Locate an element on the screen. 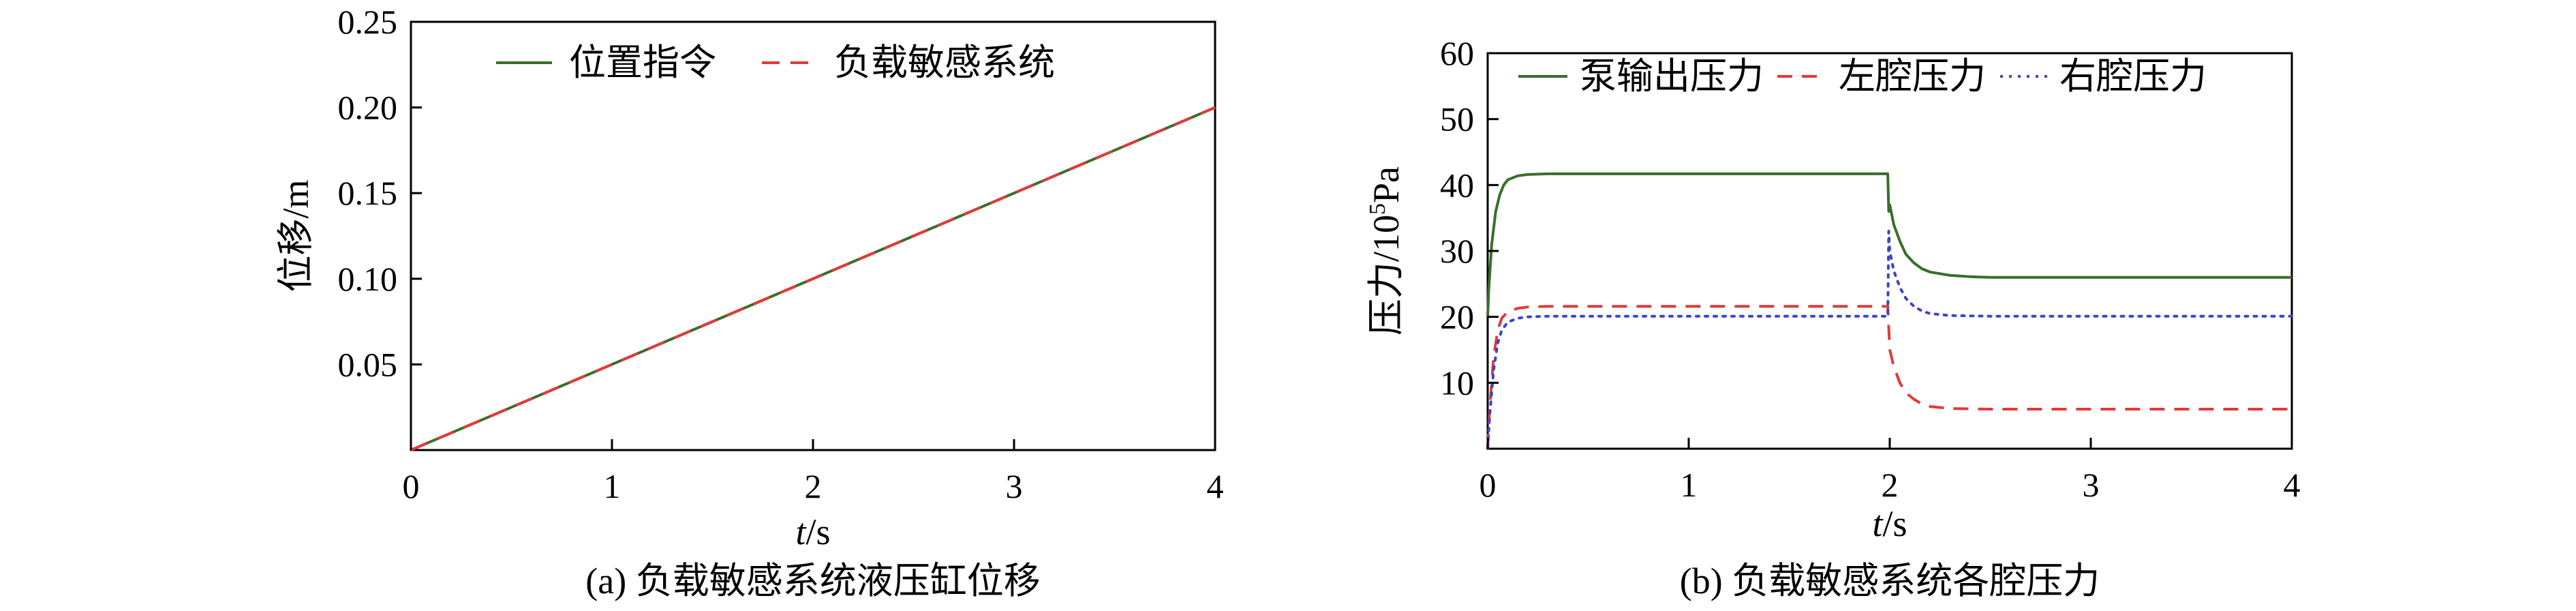 Image resolution: width=2576 pixels, height=611 pixels. chart-a-ytick-label-1: 0.10 is located at coordinates (368, 279).